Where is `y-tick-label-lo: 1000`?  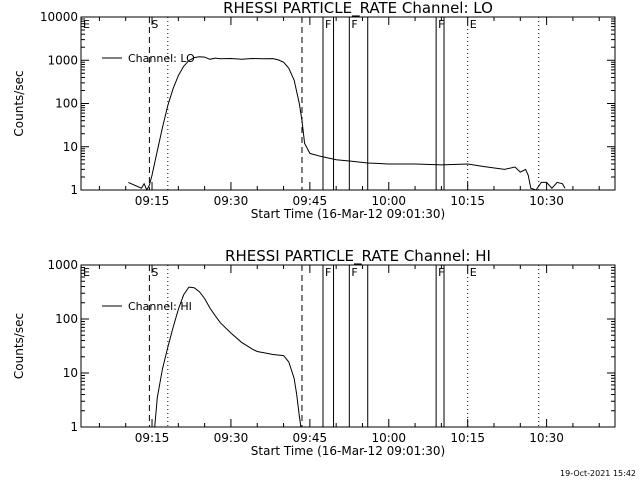 y-tick-label-lo: 1000 is located at coordinates (62, 60).